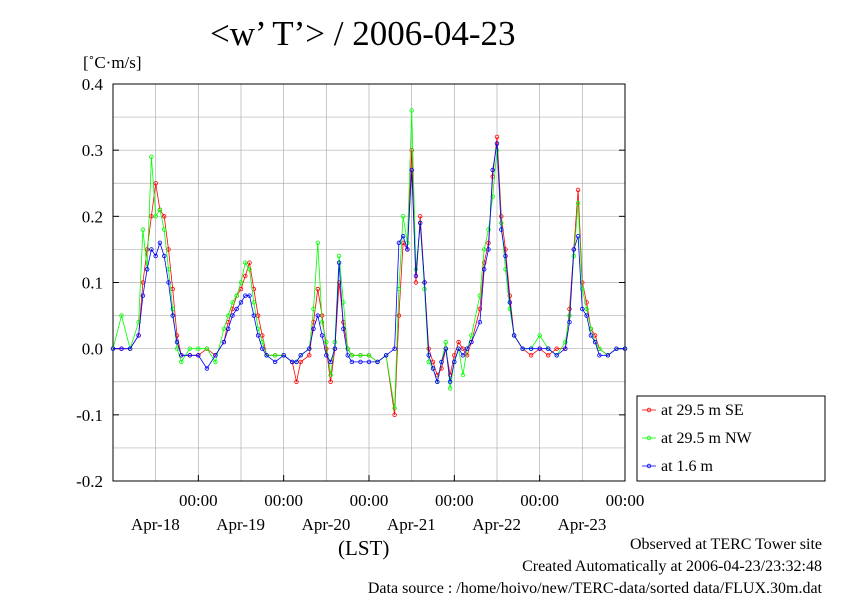  Describe the element at coordinates (649, 466) in the screenshot. I see `legend-swatch-marker` at that location.